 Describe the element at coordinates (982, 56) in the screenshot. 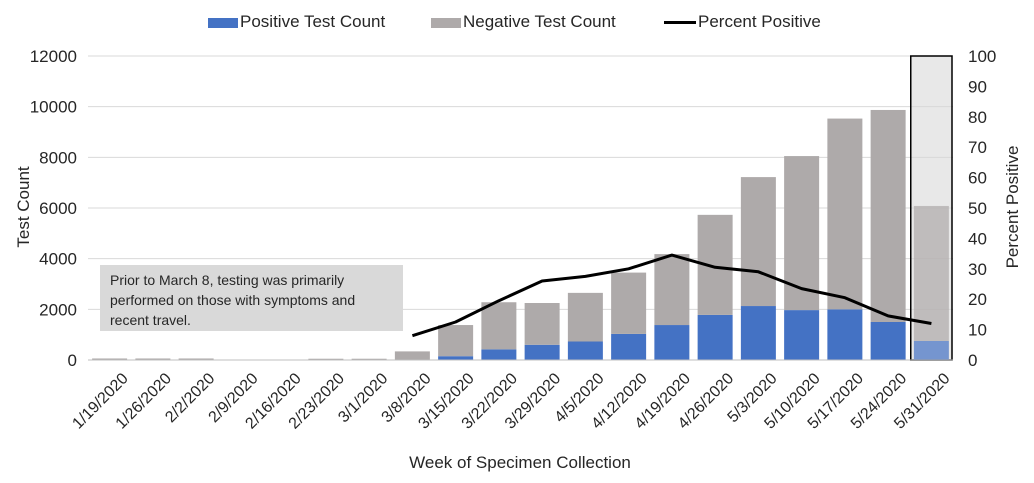

I see `y2-tick-label: 100` at that location.